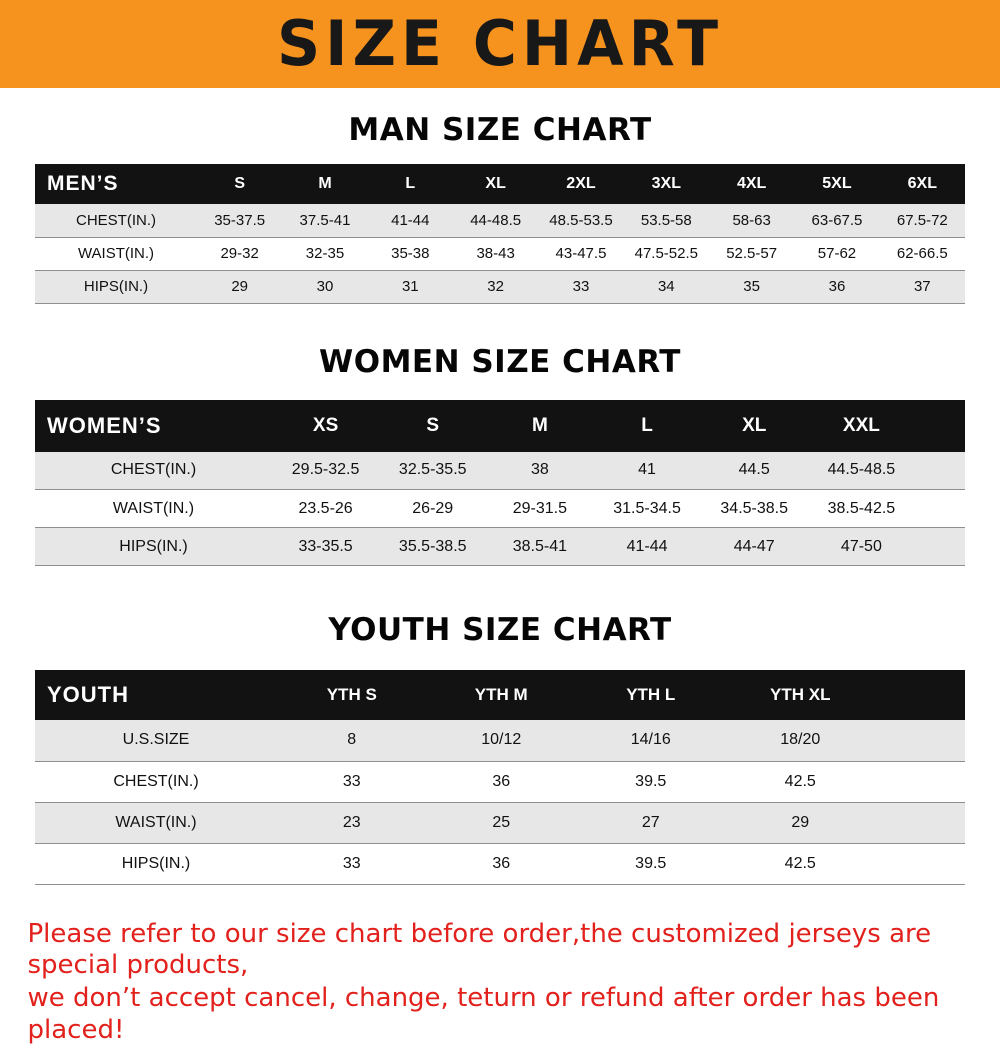  Describe the element at coordinates (651, 822) in the screenshot. I see `value-cell: 27` at that location.